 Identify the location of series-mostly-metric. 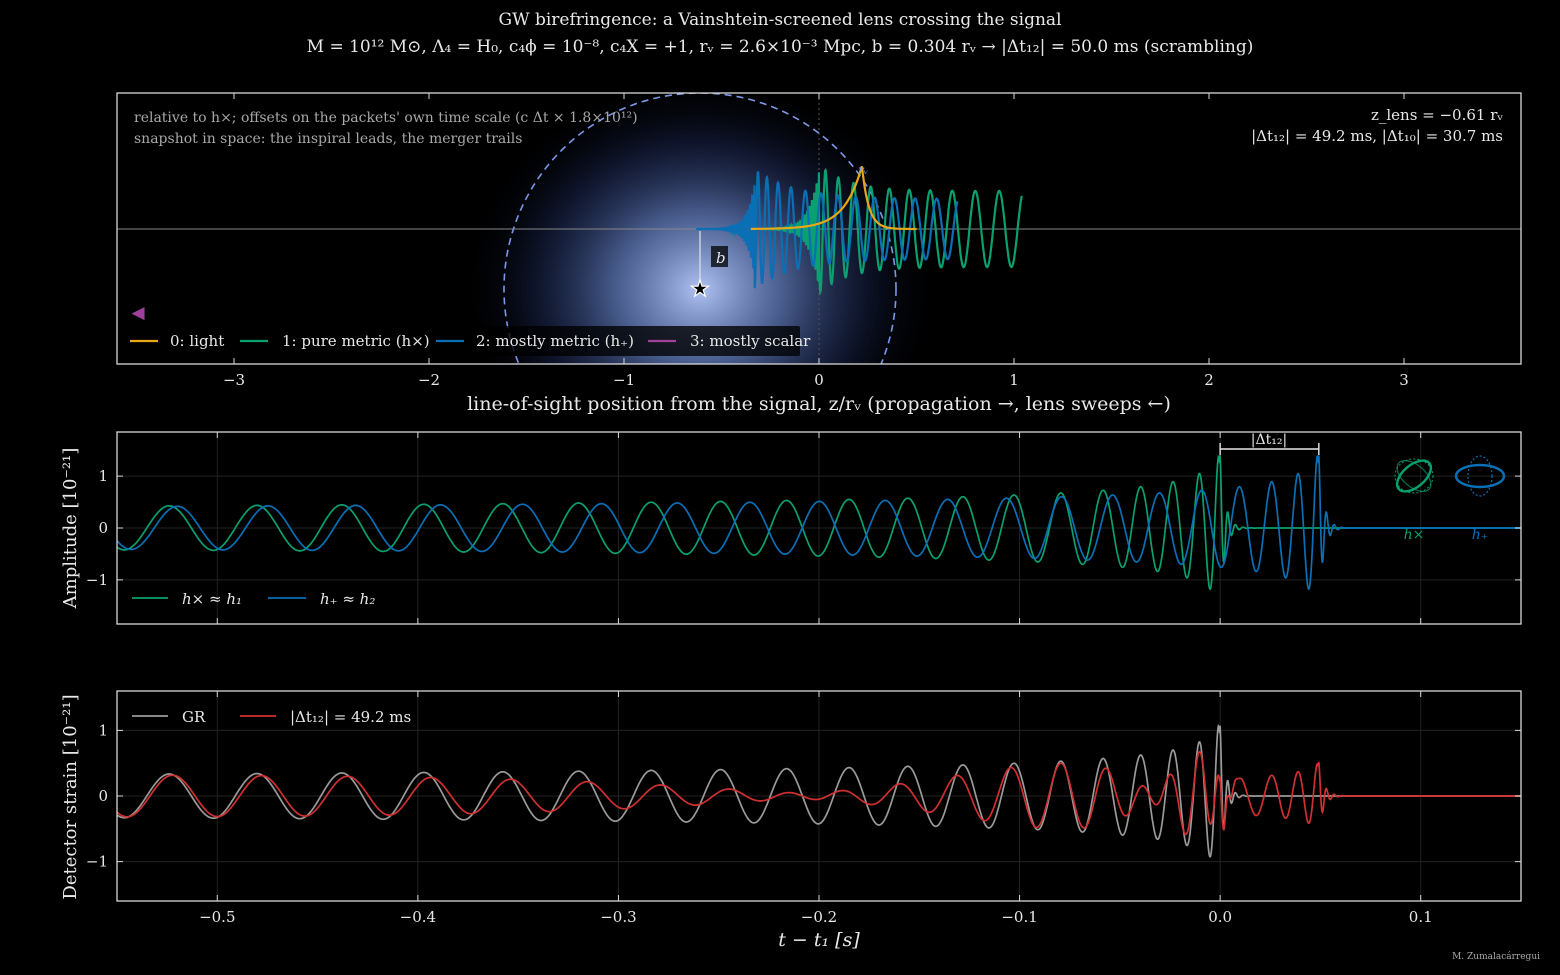
(827, 230).